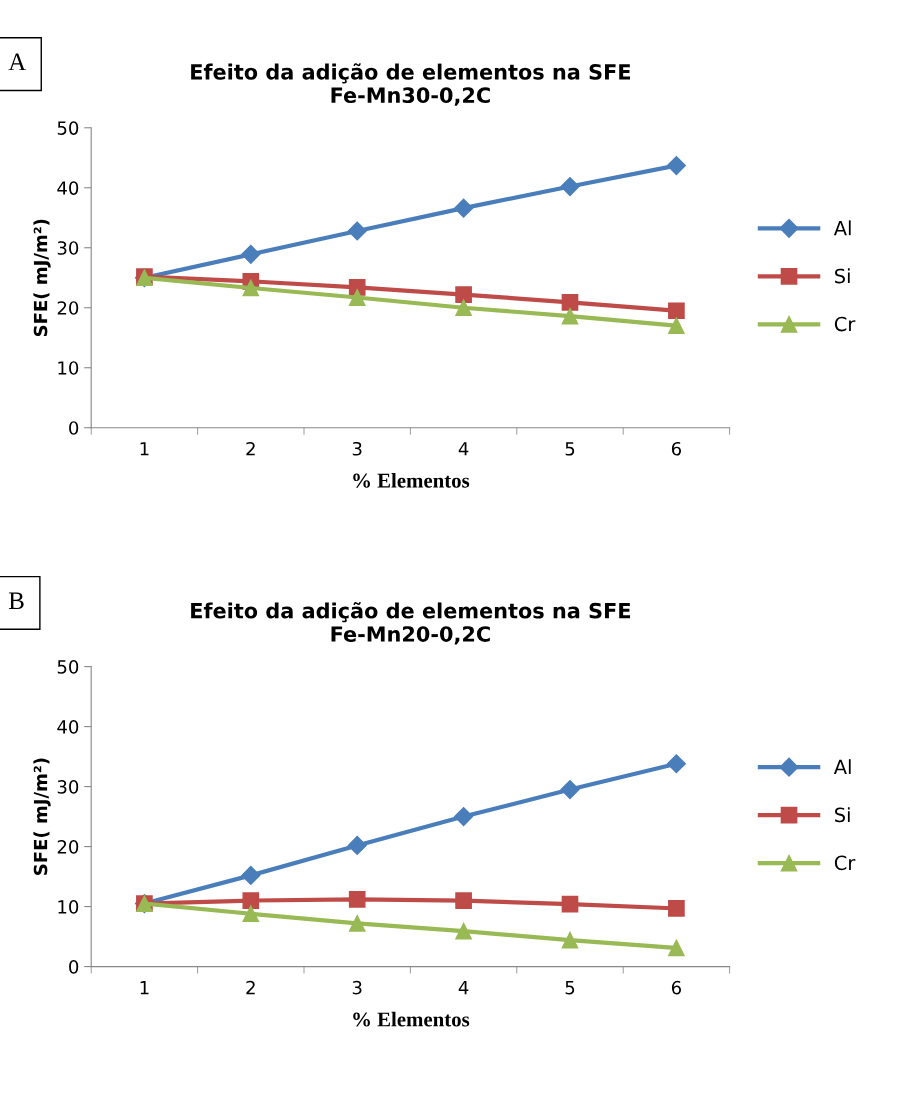 This screenshot has height=1111, width=912. I want to click on chart-title: Efeito da adição de elementos na SFE Fe-Mn20-0,2C, so click(411, 623).